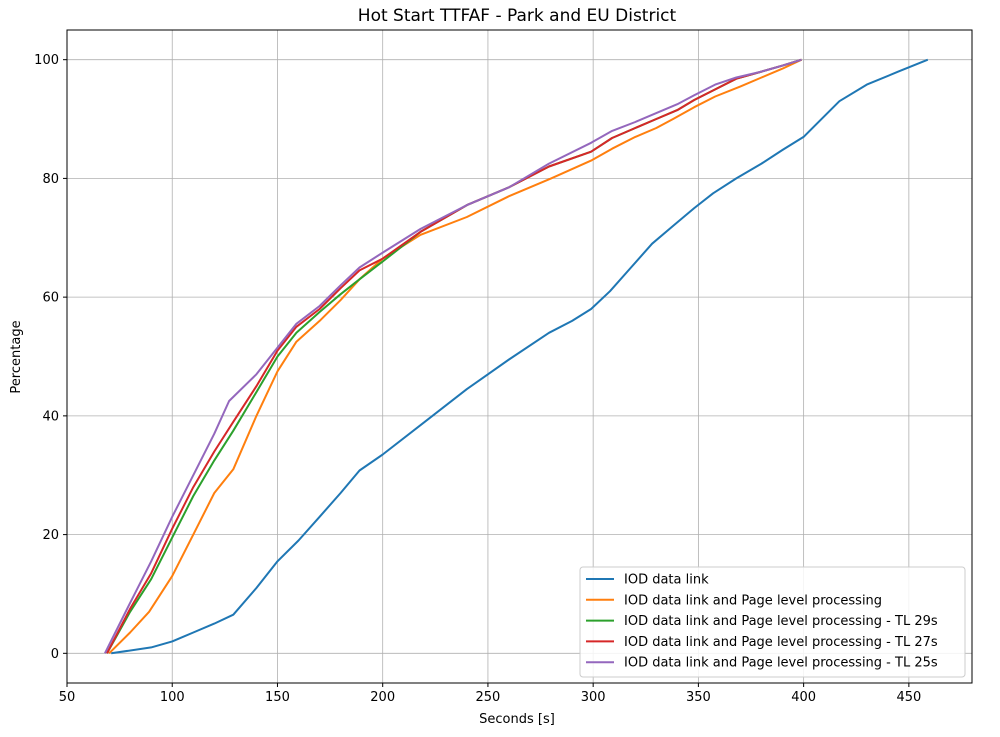 The height and width of the screenshot is (737, 1000). I want to click on legend-box, so click(772, 622).